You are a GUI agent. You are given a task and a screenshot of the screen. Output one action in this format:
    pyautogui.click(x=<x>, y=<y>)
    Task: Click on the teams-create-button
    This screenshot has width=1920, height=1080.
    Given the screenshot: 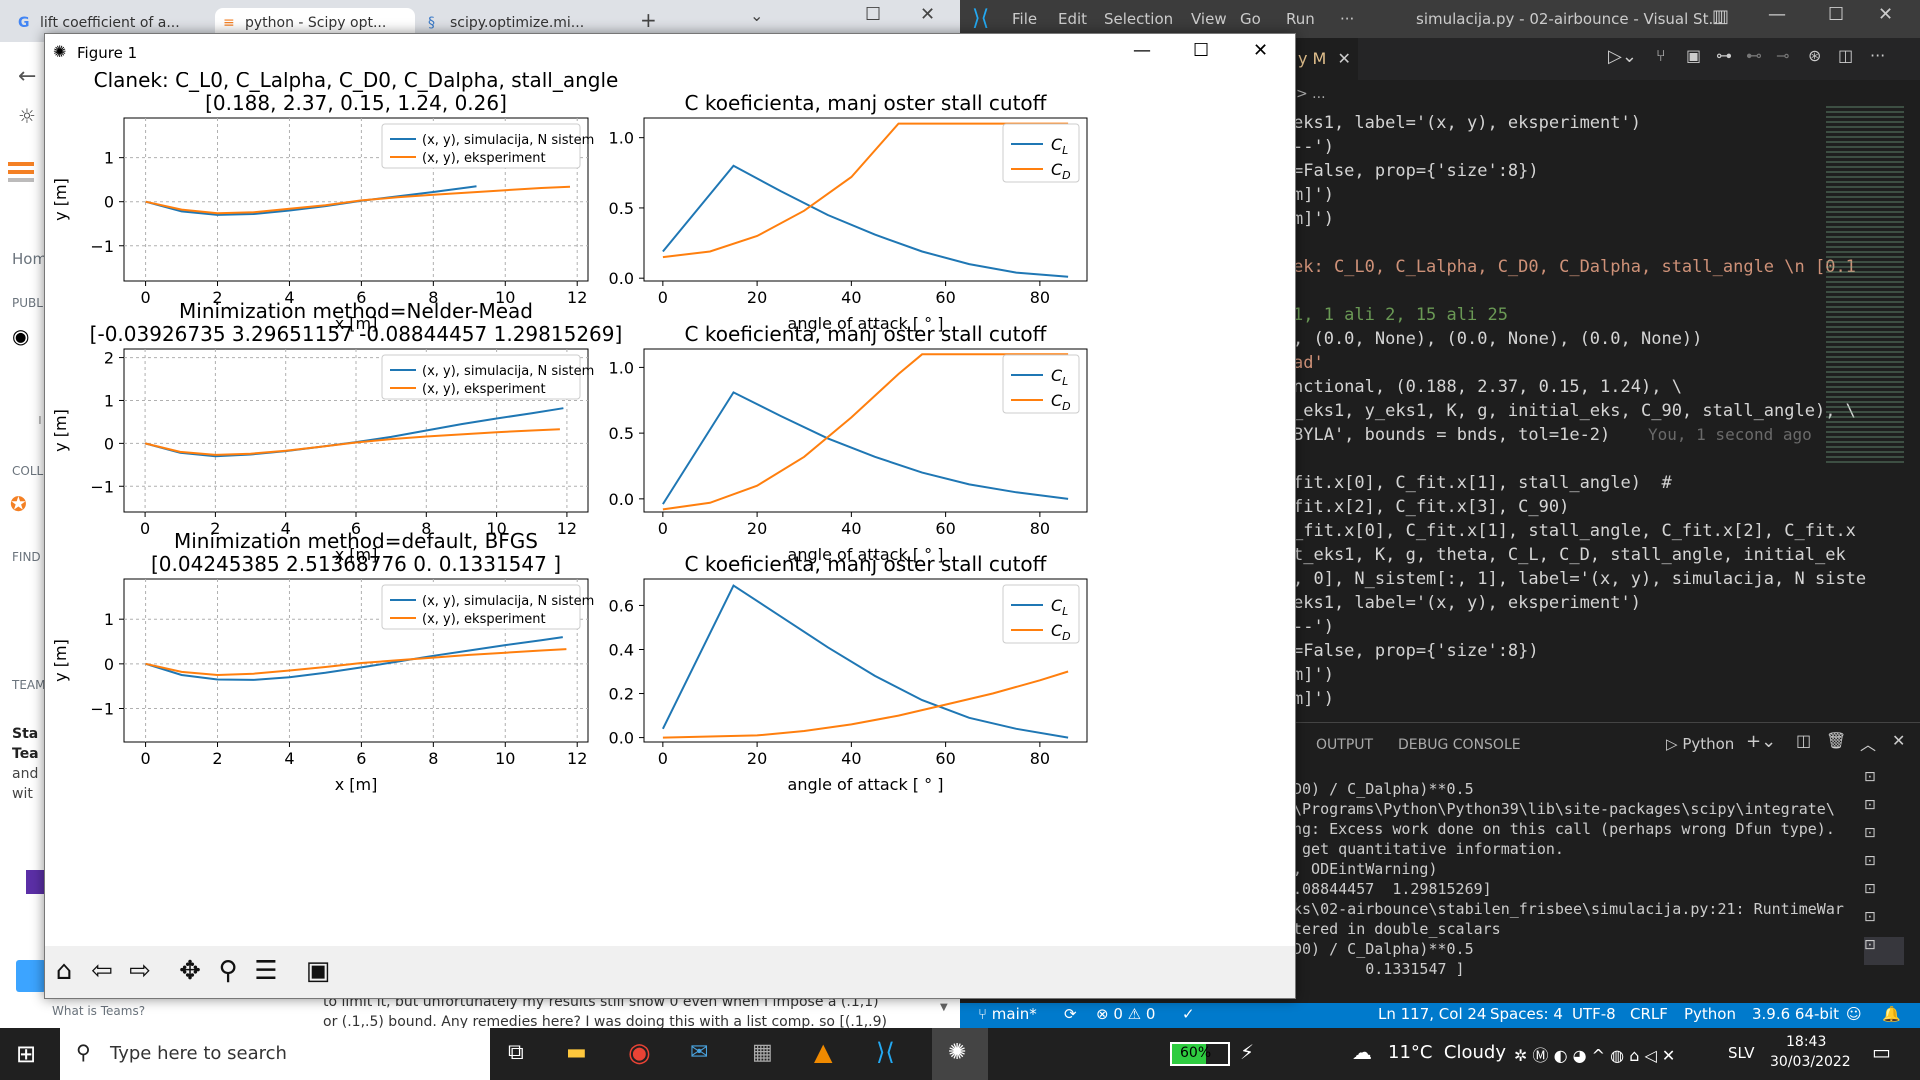 What is the action you would take?
    pyautogui.click(x=31, y=976)
    